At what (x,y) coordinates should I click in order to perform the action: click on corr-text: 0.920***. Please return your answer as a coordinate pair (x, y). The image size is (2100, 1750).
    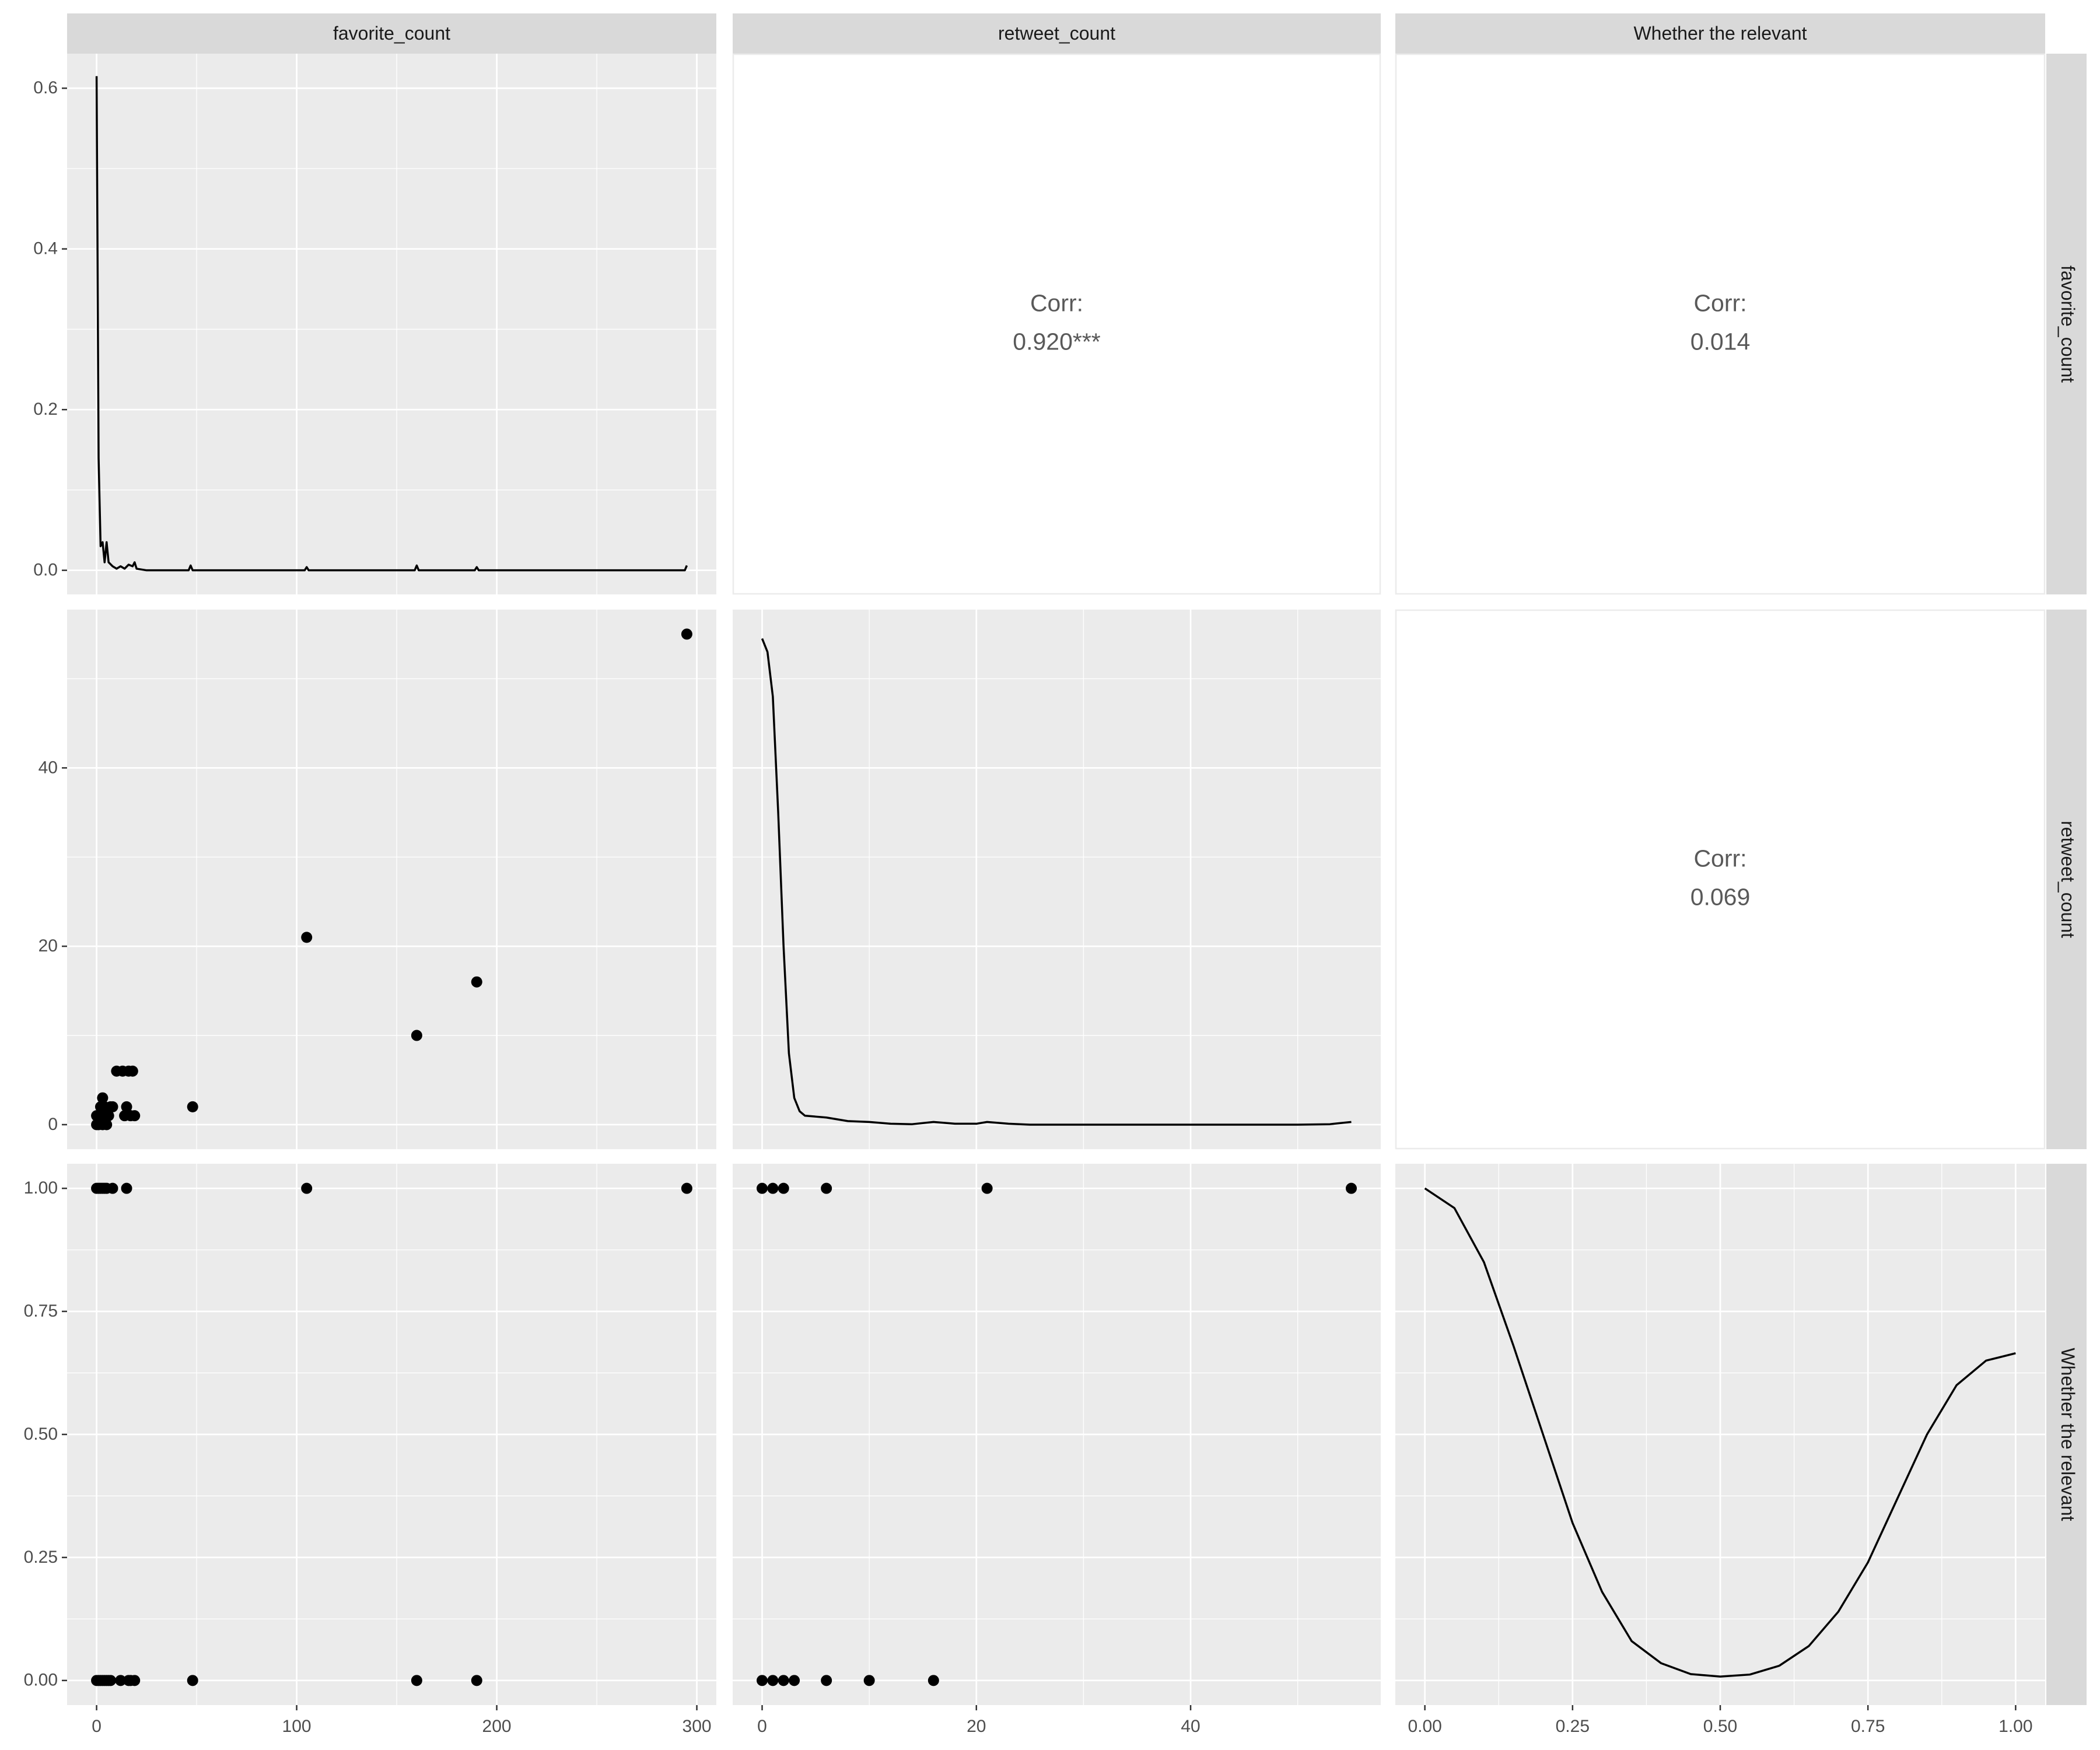
    Looking at the image, I should click on (1057, 342).